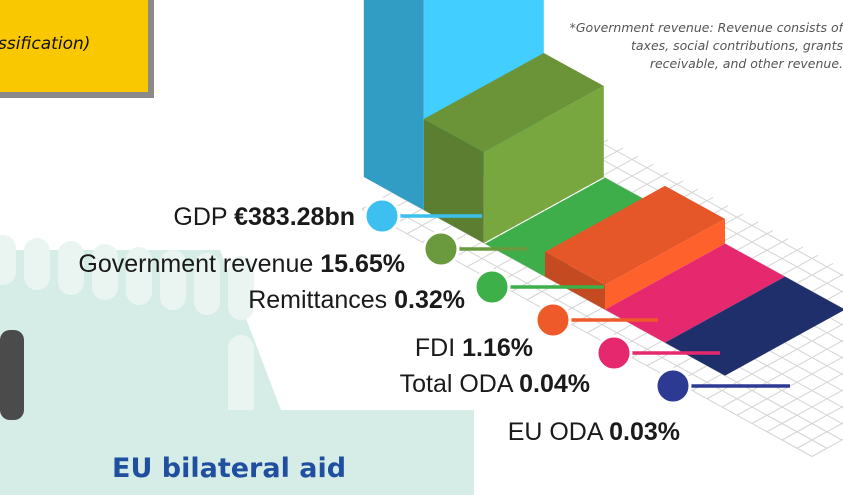 The height and width of the screenshot is (495, 843). I want to click on callout-label: Total ODA 0.04%, so click(495, 384).